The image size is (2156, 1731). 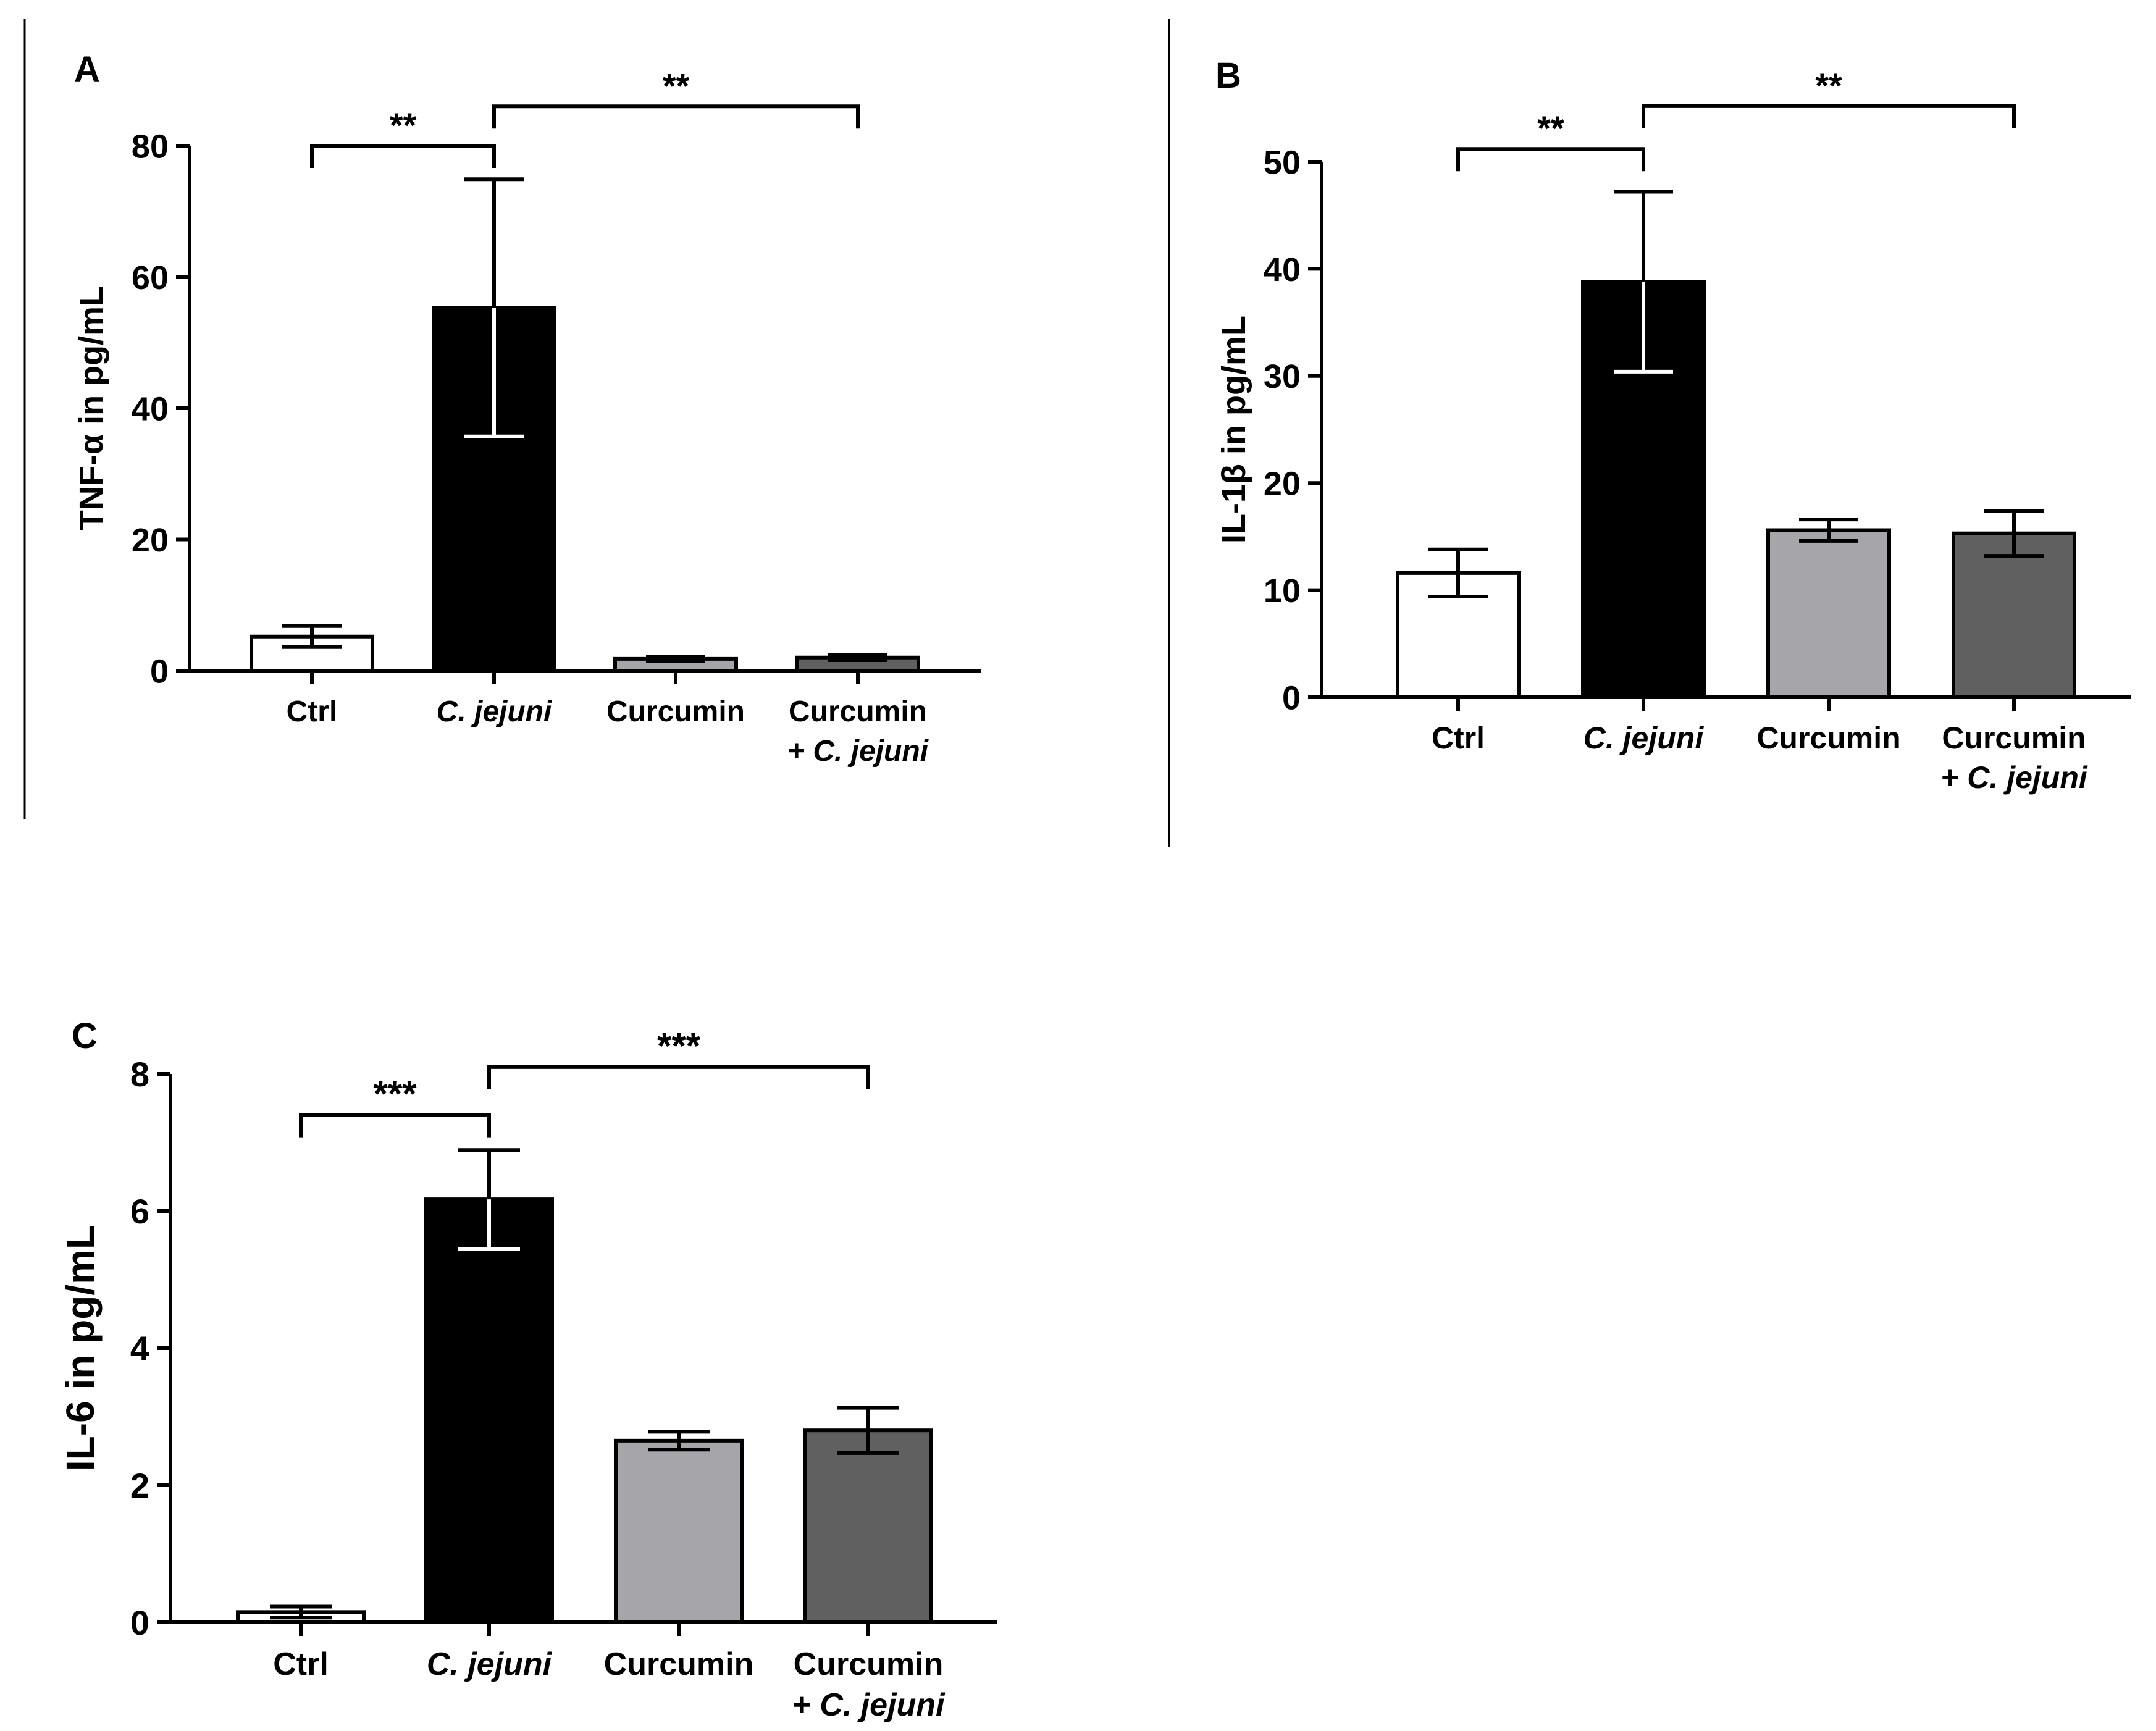 I want to click on y-tick-label: 6, so click(x=140, y=1211).